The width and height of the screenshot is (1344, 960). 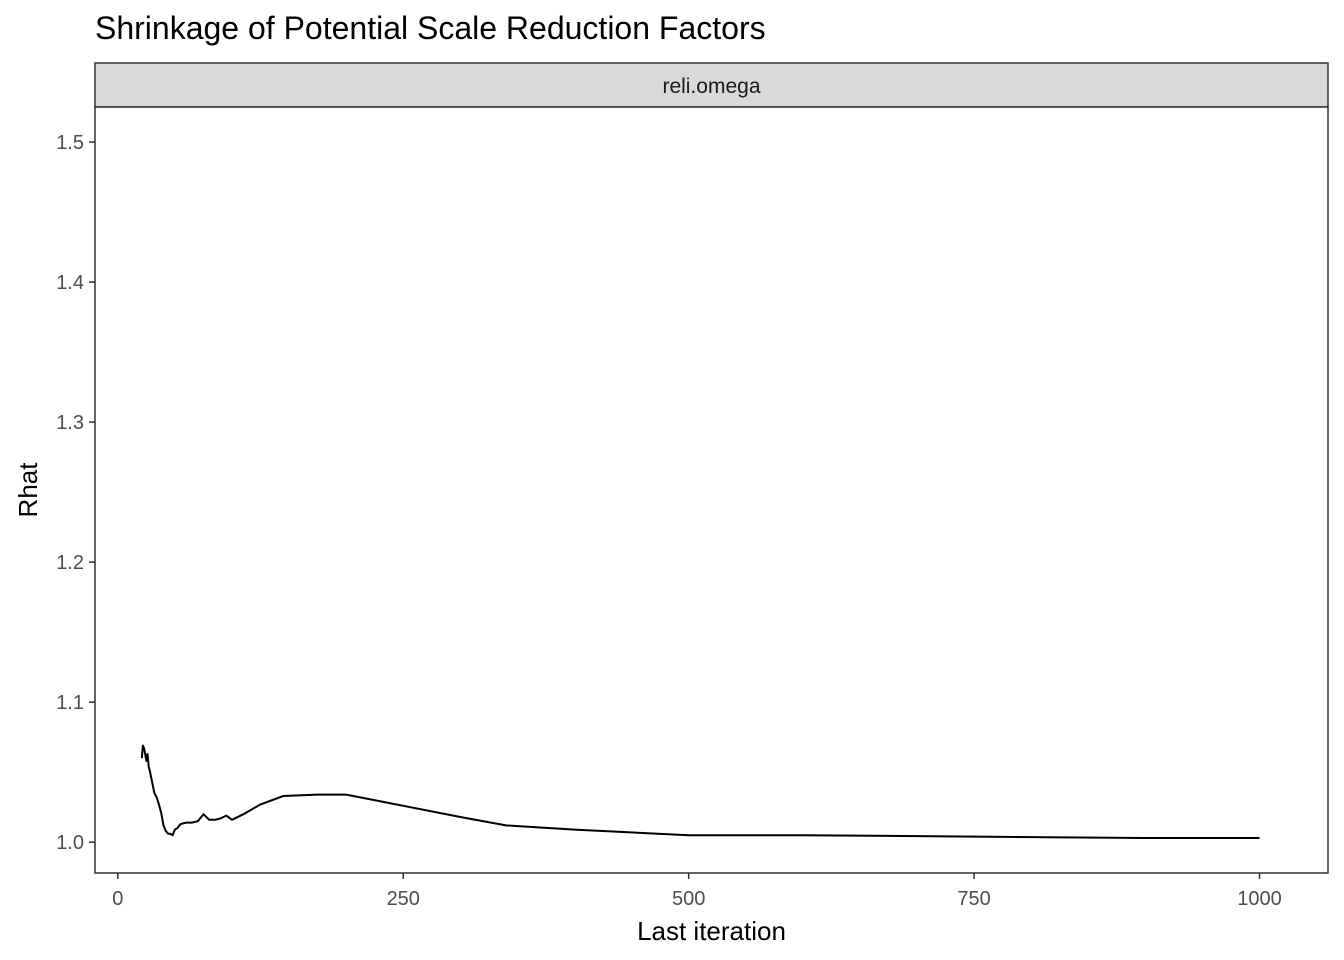 What do you see at coordinates (70, 423) in the screenshot?
I see `y-tick-label: 1.3` at bounding box center [70, 423].